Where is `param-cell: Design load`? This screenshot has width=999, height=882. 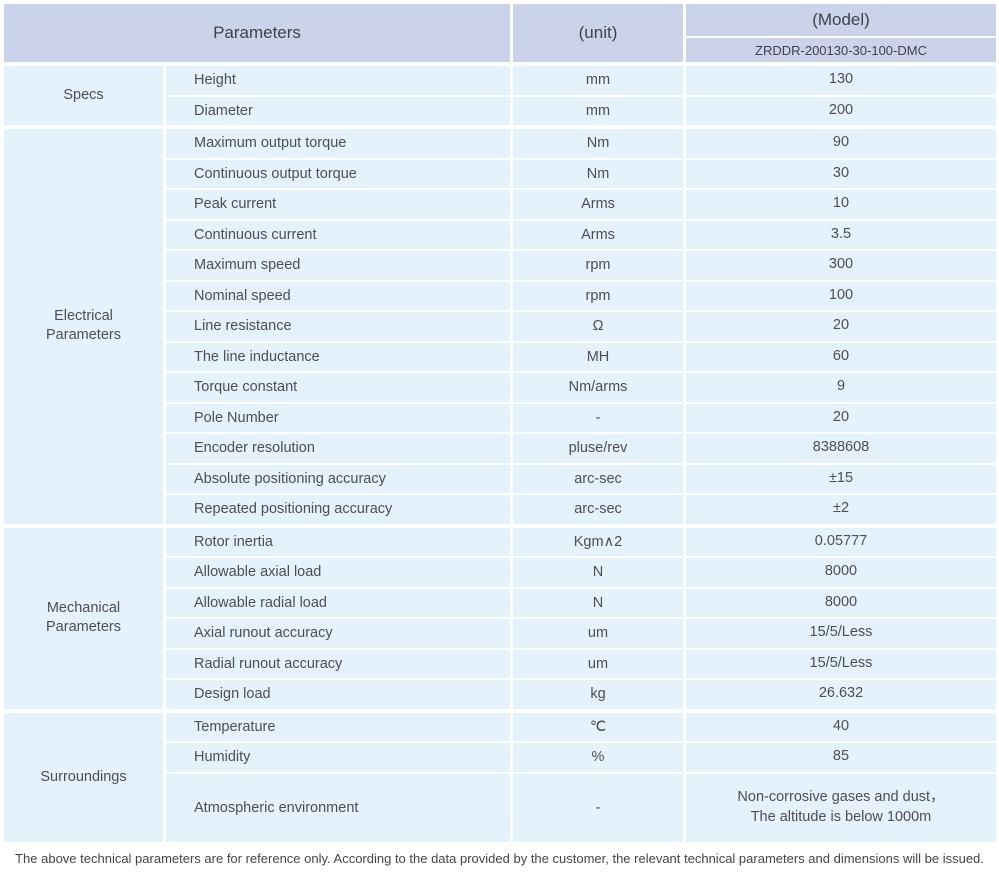
param-cell: Design load is located at coordinates (338, 694).